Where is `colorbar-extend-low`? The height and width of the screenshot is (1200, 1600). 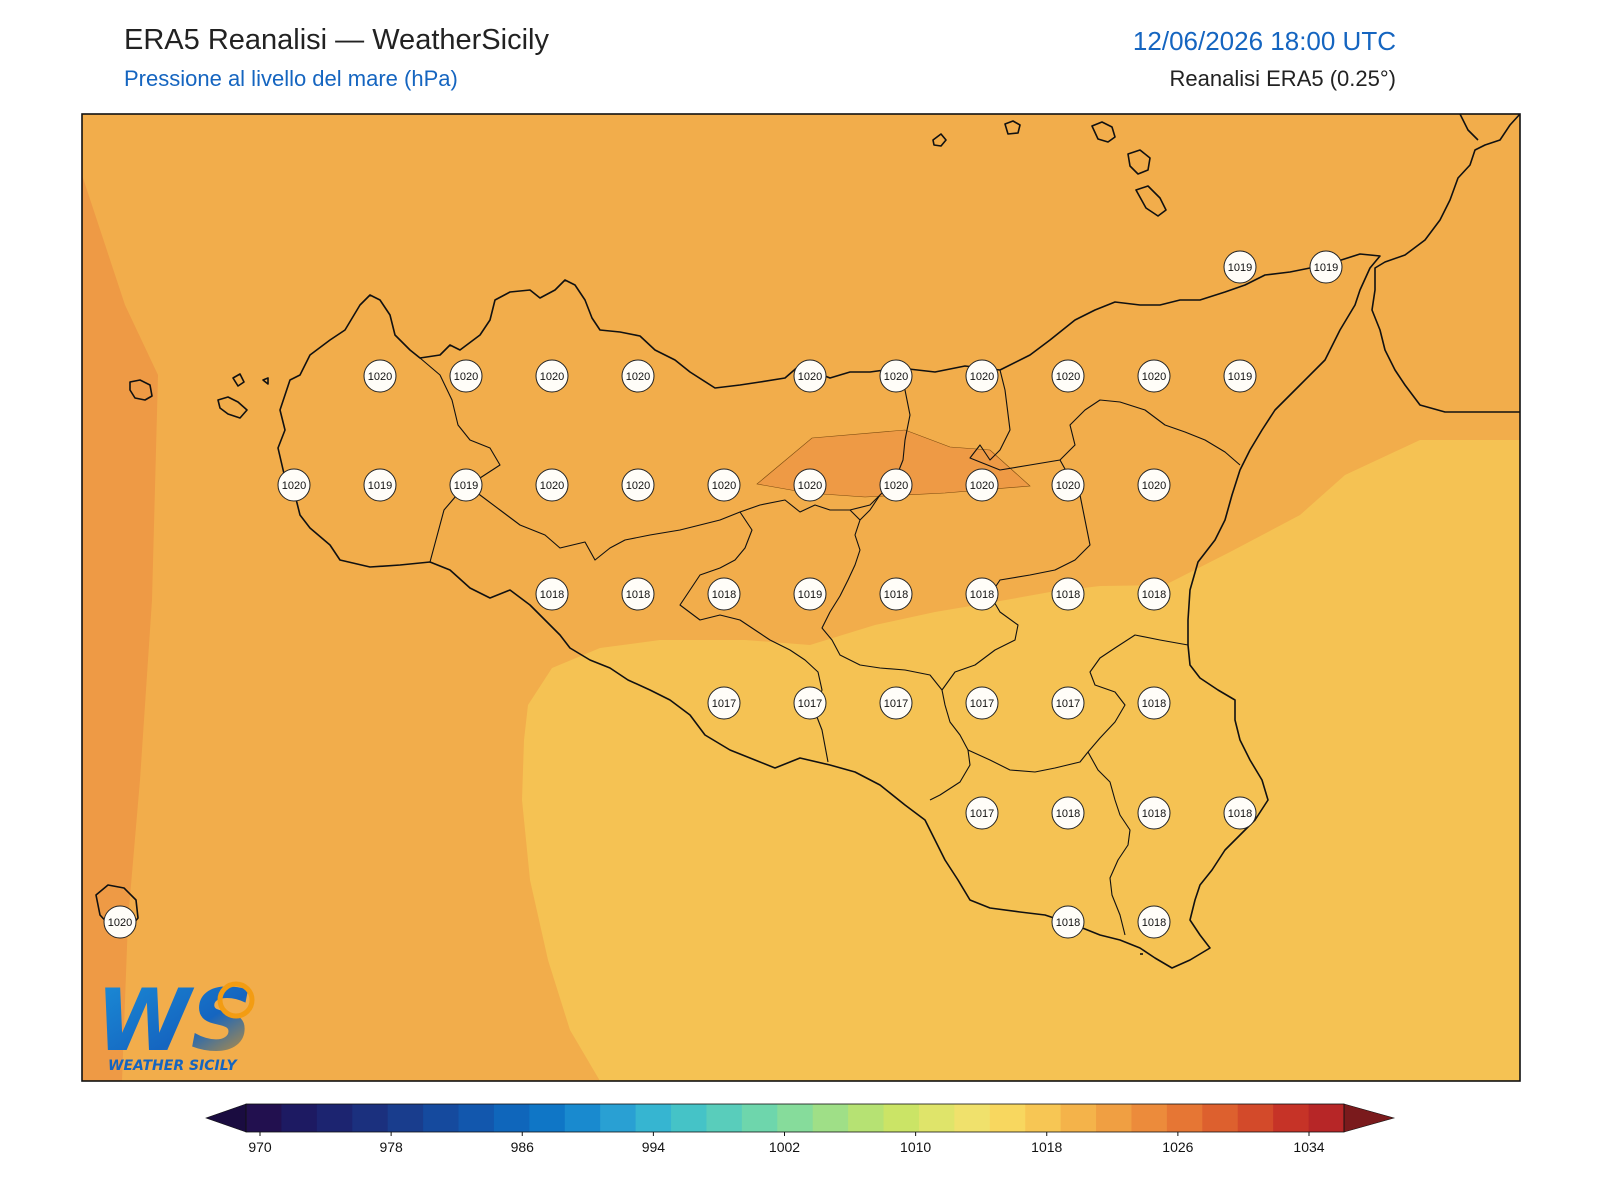
colorbar-extend-low is located at coordinates (226, 1118).